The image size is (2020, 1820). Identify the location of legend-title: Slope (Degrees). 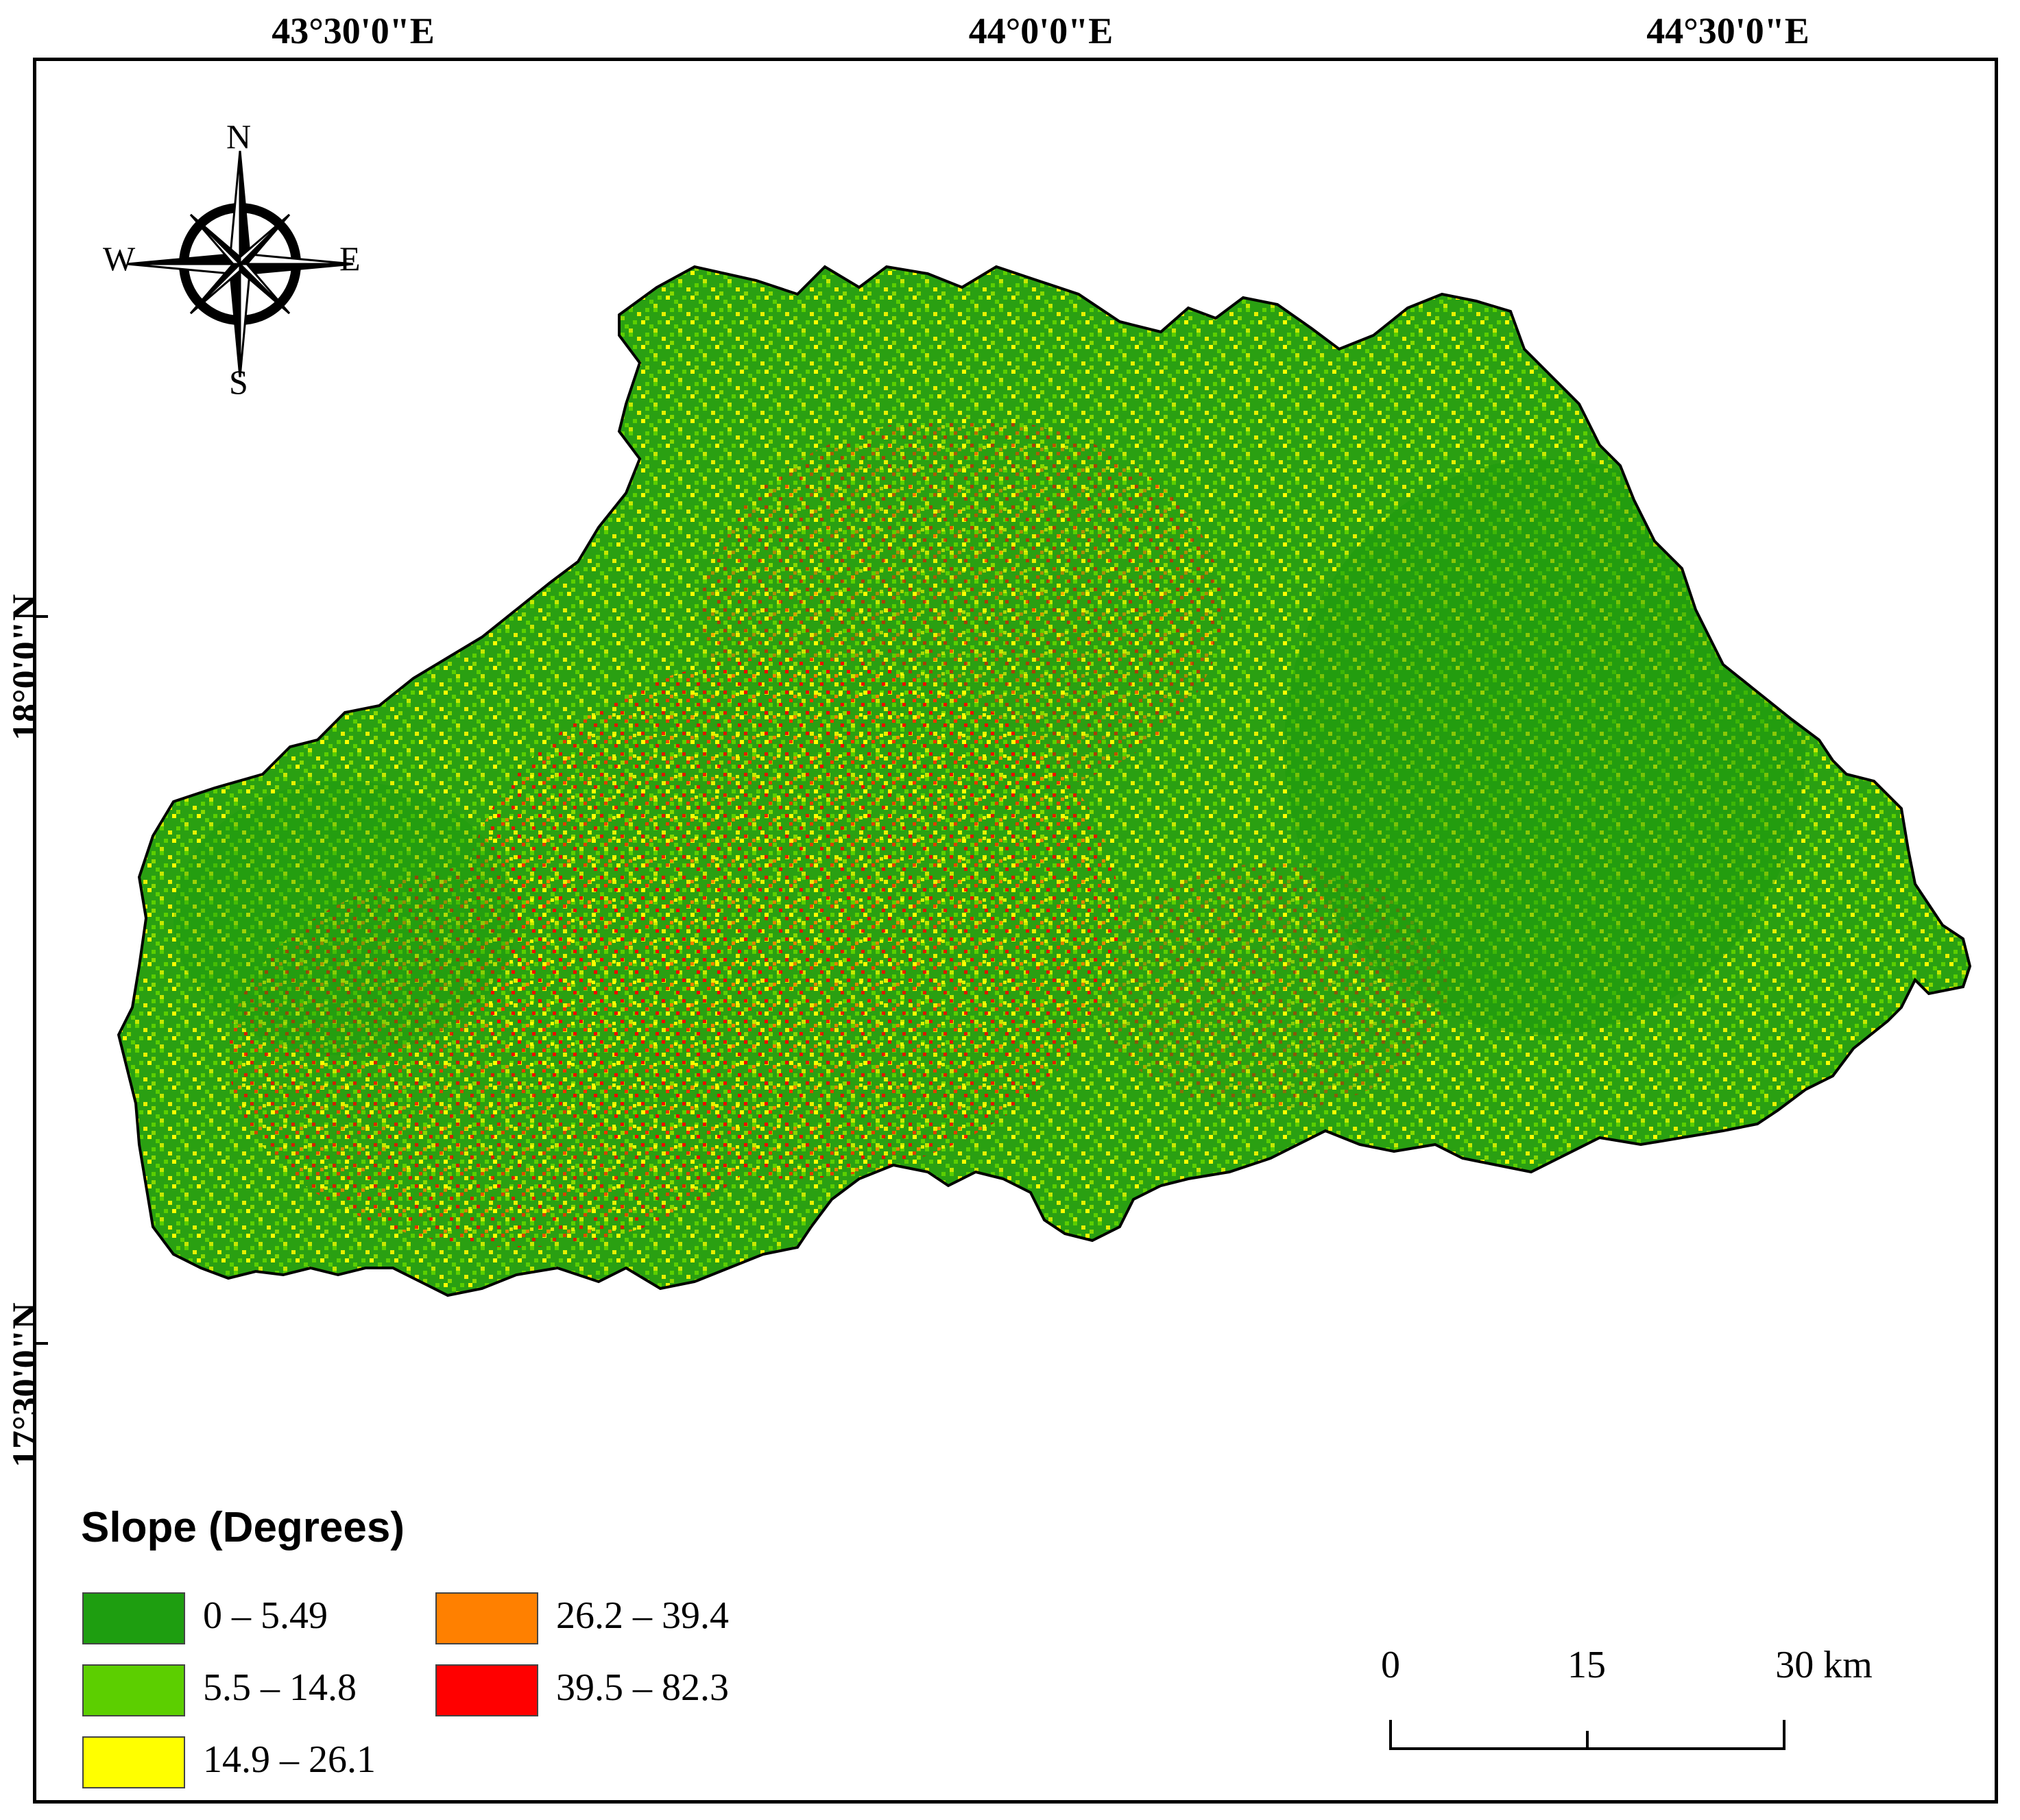
(243, 1527).